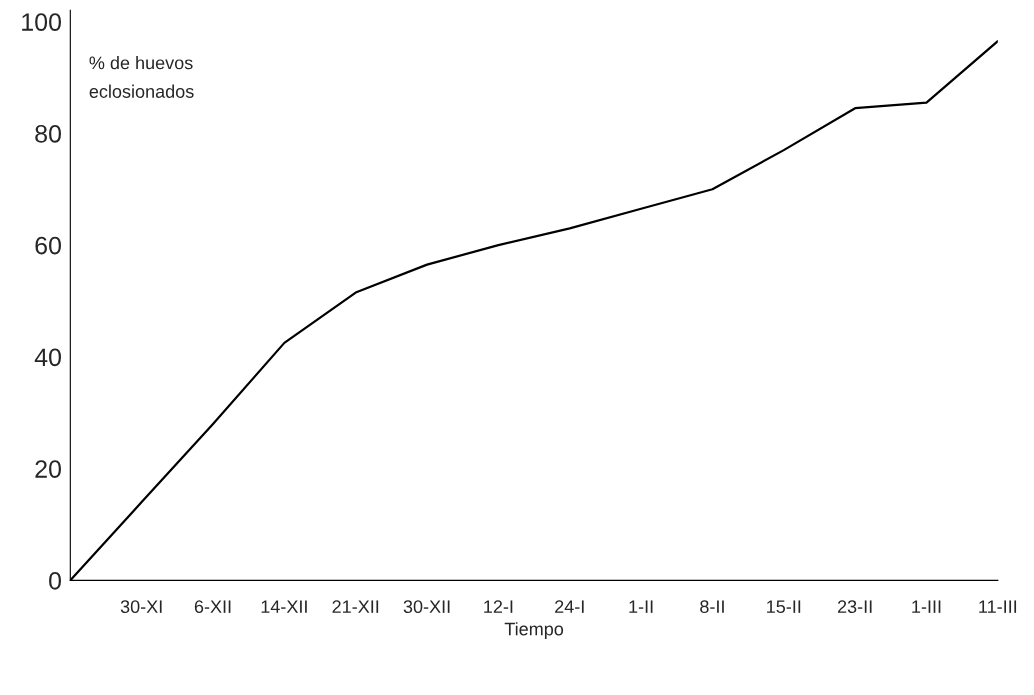 The width and height of the screenshot is (1034, 695). What do you see at coordinates (48, 469) in the screenshot?
I see `y-tick-label: 20` at bounding box center [48, 469].